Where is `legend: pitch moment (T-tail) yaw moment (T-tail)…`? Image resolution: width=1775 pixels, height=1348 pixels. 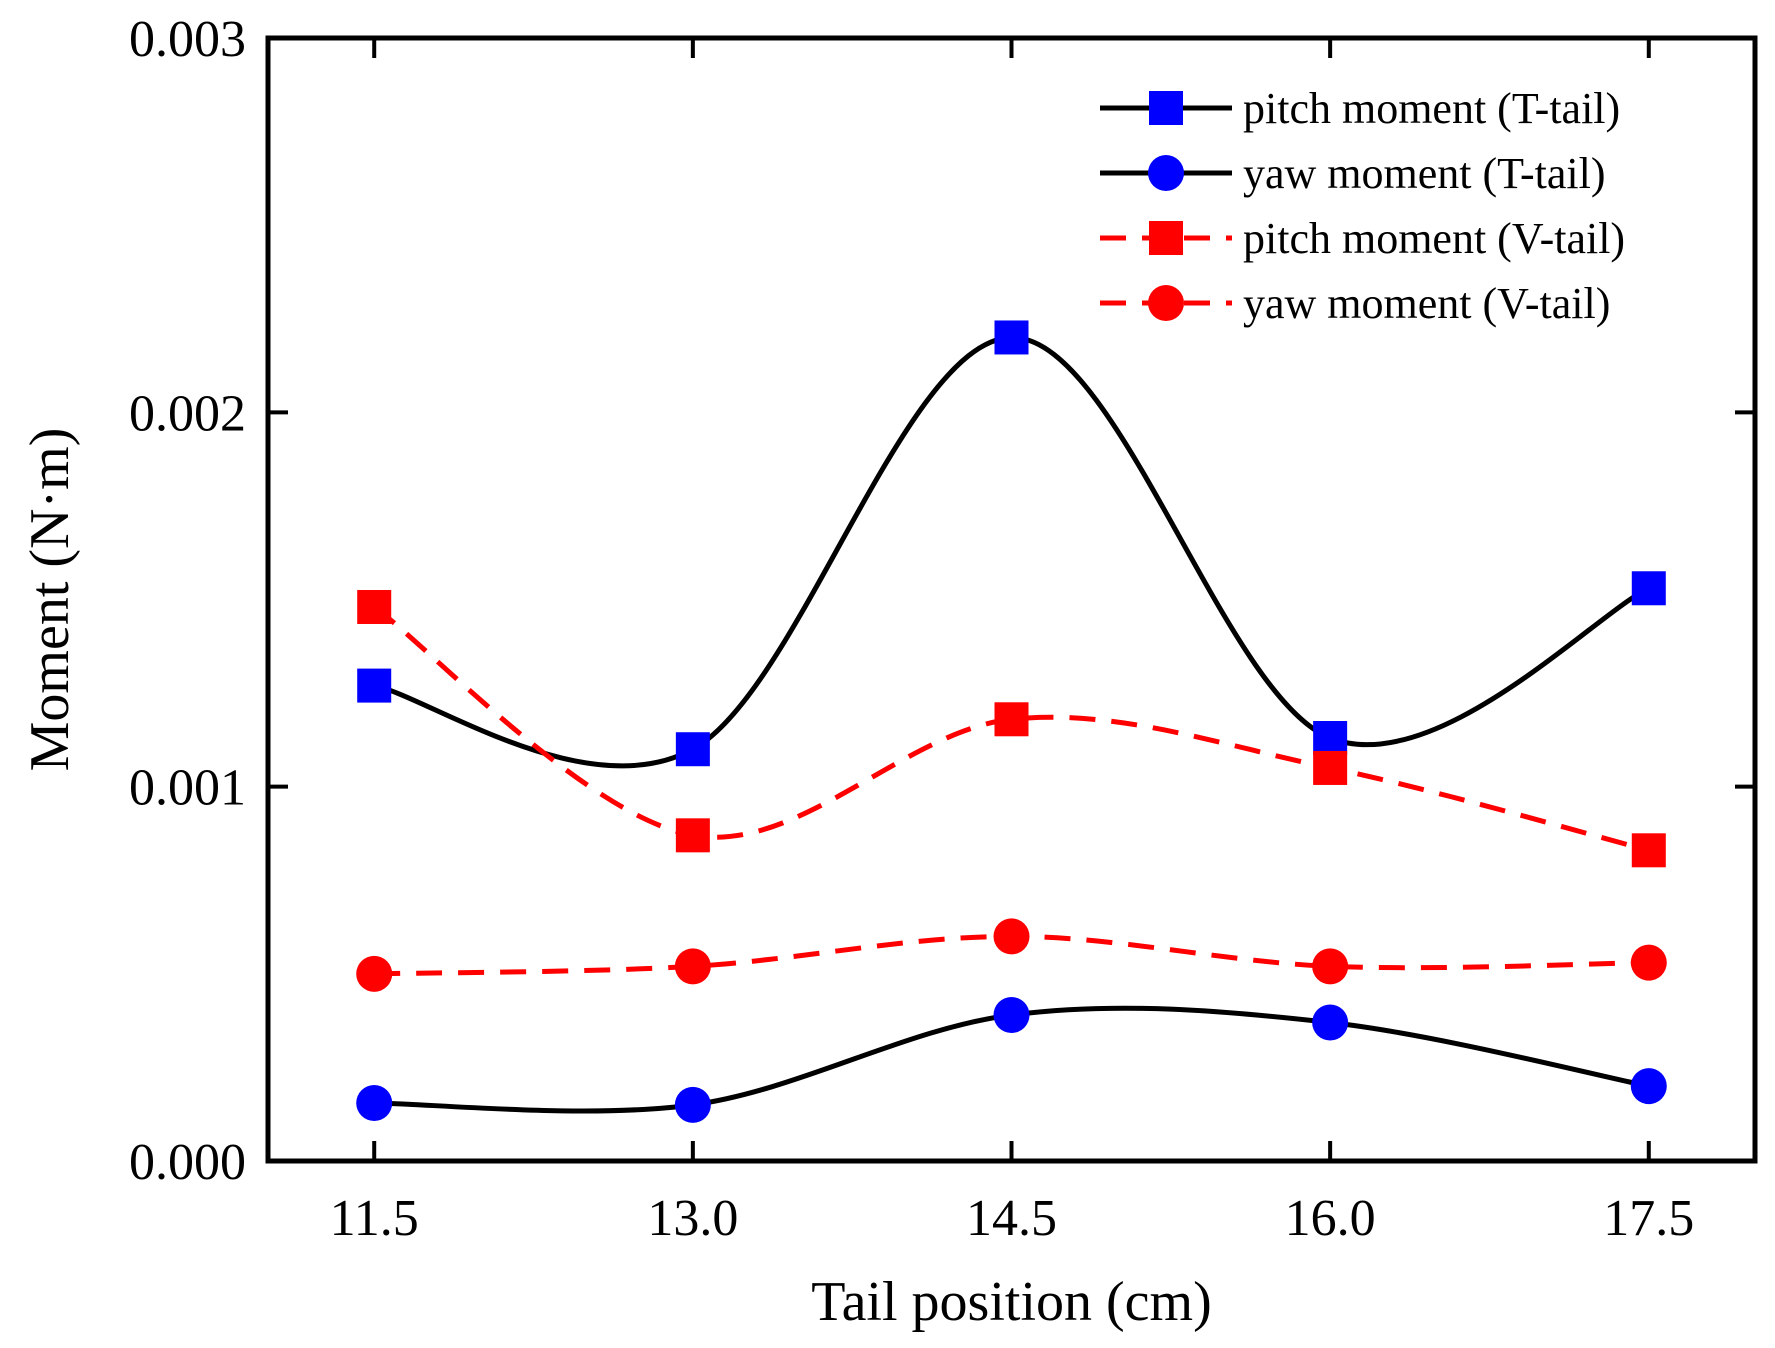 legend: pitch moment (T-tail) yaw moment (T-tail)… is located at coordinates (1362, 206).